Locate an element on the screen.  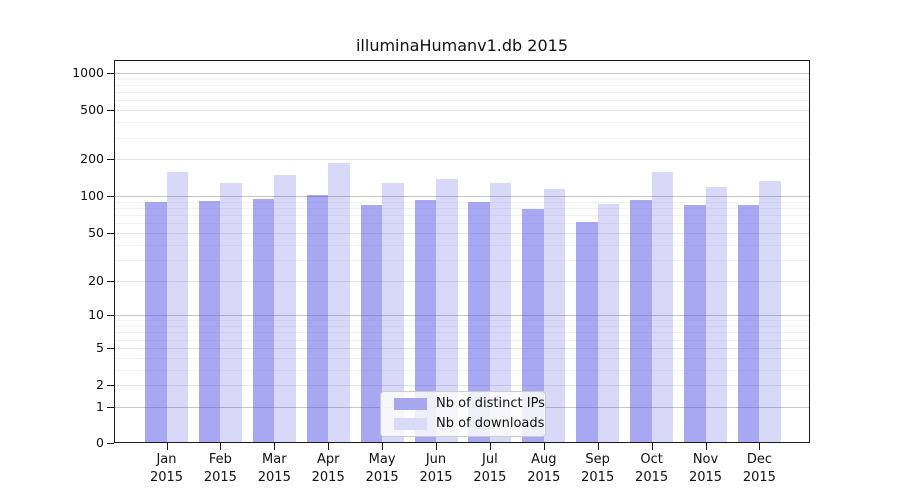
bar-distinct-ips-jun is located at coordinates (425, 321).